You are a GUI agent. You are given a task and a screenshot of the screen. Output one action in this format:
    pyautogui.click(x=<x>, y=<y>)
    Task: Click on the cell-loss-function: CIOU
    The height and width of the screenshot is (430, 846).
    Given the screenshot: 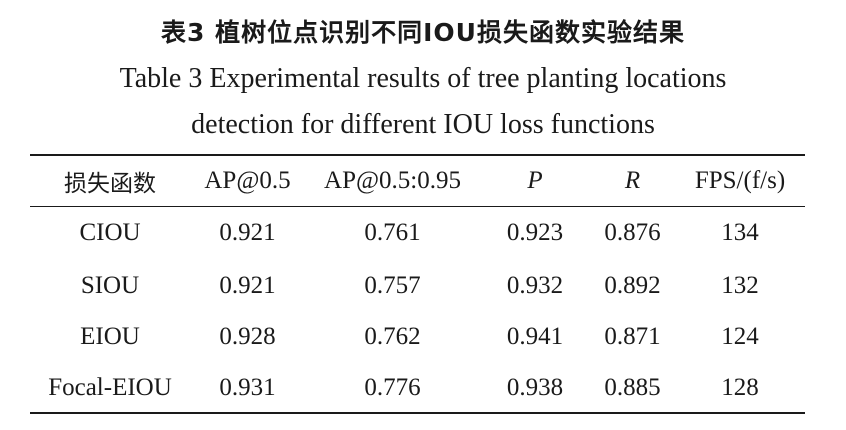 What is the action you would take?
    pyautogui.click(x=110, y=232)
    